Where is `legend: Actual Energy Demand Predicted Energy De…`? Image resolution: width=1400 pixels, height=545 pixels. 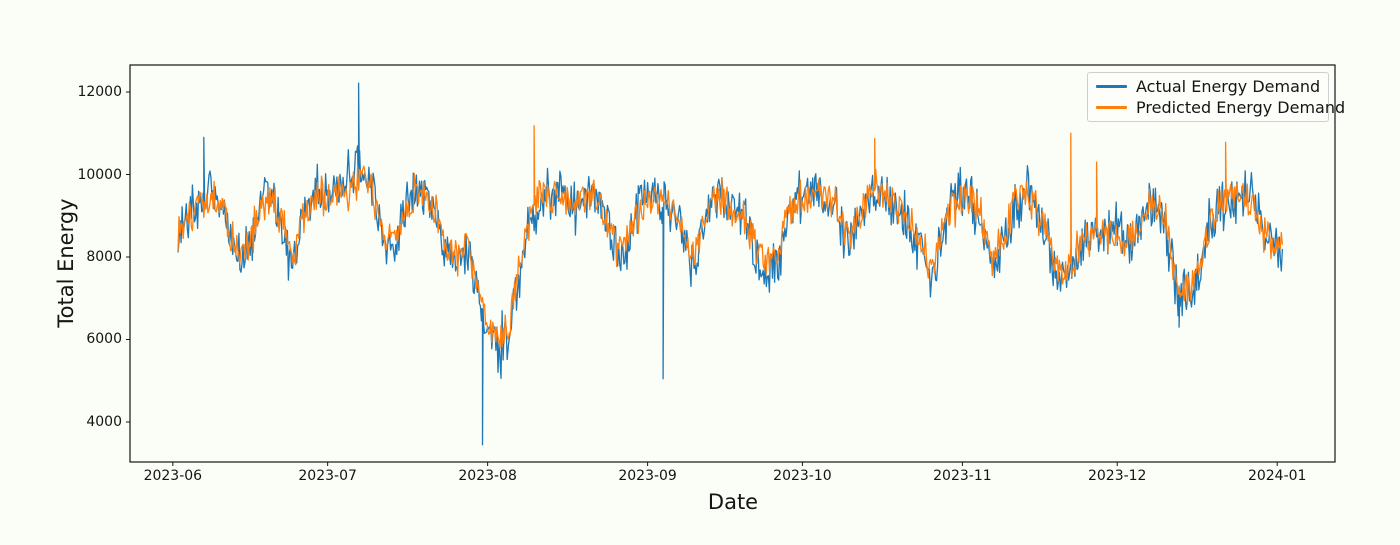 legend: Actual Energy Demand Predicted Energy De… is located at coordinates (1216, 97).